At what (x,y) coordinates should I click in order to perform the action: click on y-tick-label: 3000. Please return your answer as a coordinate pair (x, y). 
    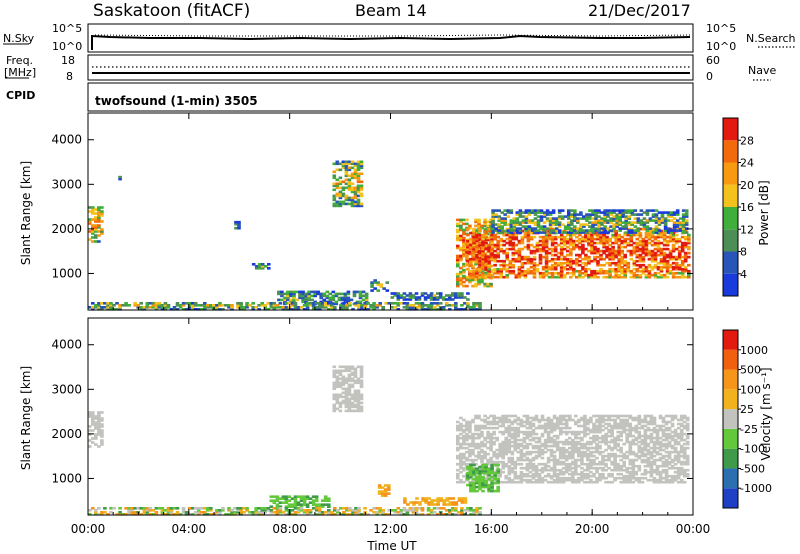
    Looking at the image, I should click on (66, 184).